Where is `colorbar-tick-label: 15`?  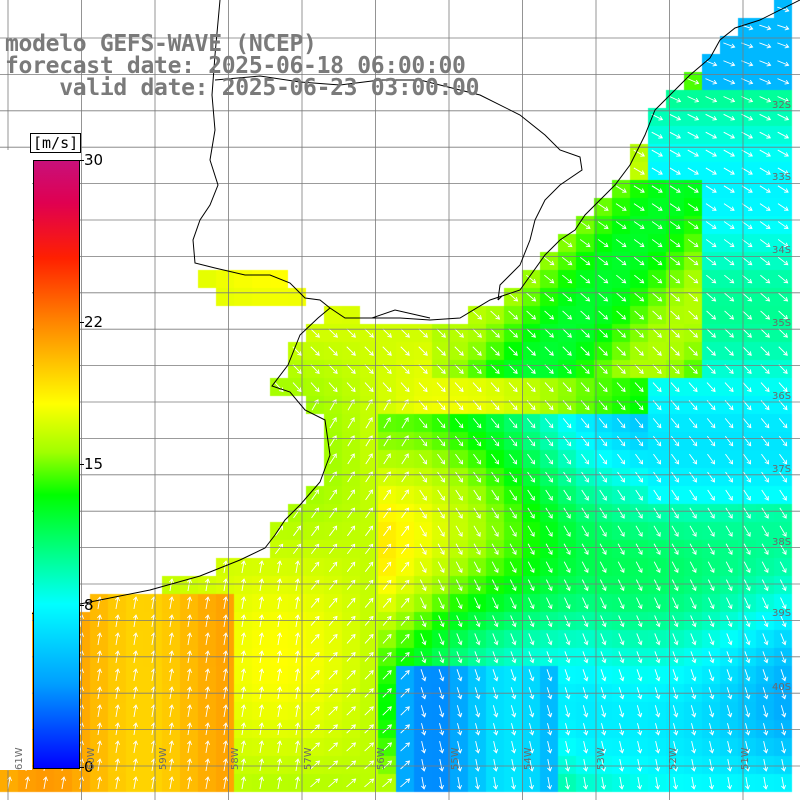 colorbar-tick-label: 15 is located at coordinates (94, 463).